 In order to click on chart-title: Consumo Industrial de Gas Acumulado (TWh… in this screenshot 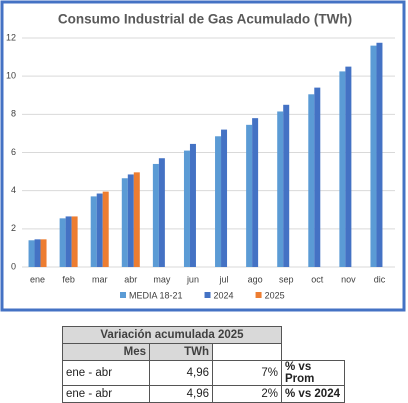, I will do `click(205, 19)`.